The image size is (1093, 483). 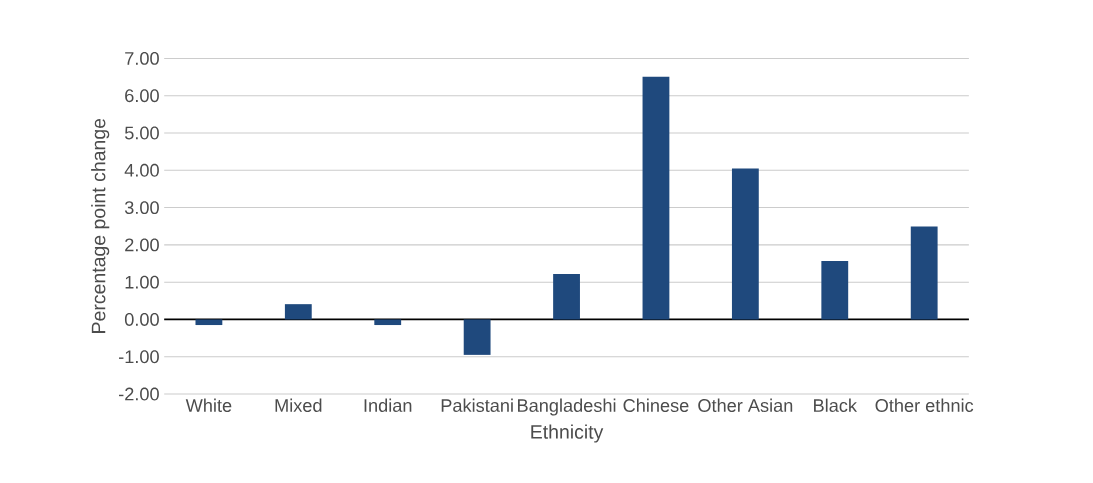 I want to click on x-tick-label: Indian, so click(x=388, y=405).